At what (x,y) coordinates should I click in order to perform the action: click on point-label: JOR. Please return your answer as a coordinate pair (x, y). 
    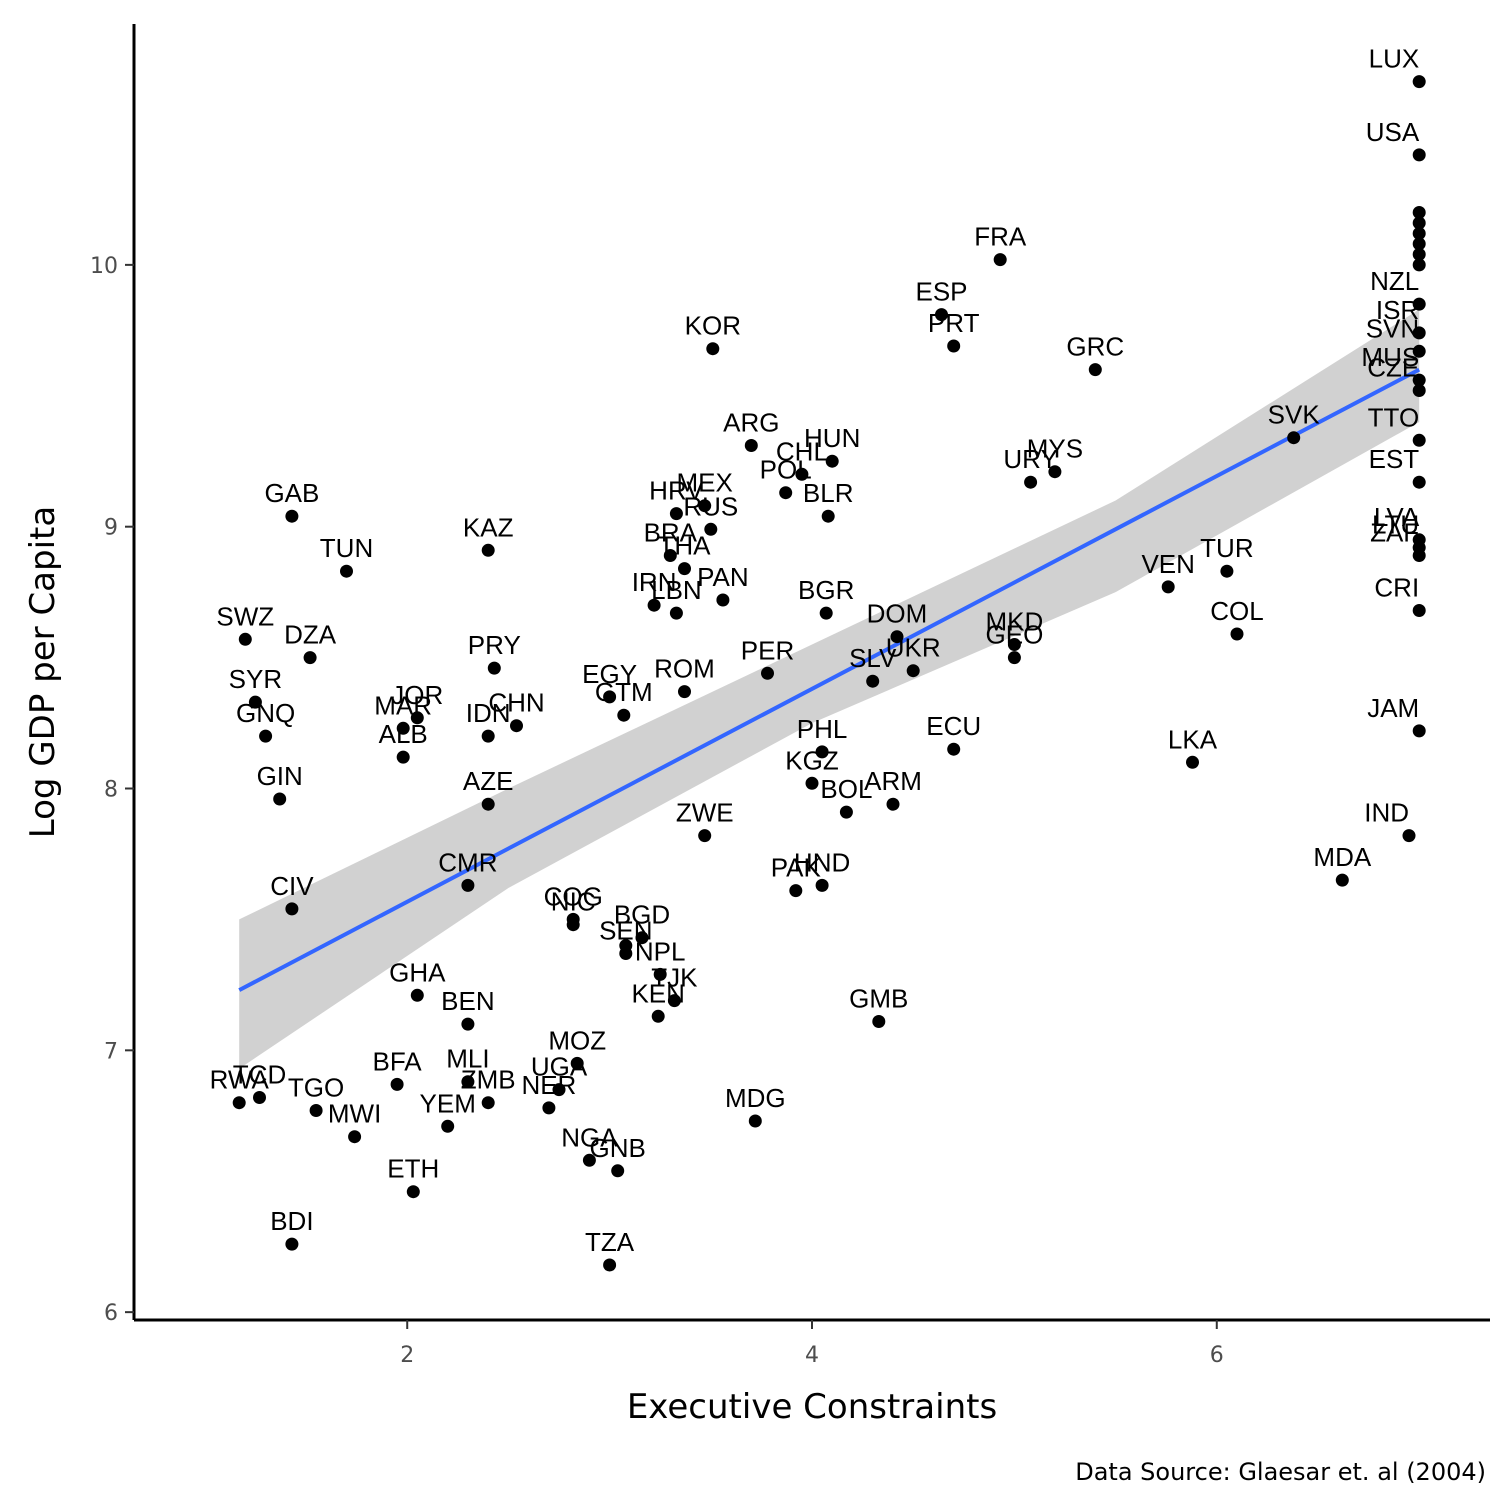
    Looking at the image, I should click on (417, 695).